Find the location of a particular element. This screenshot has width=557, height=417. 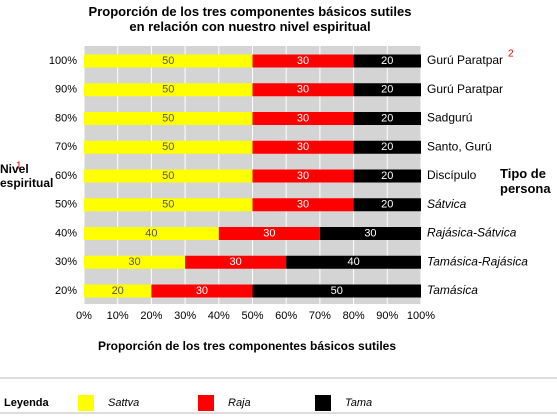

note-marker: 2 is located at coordinates (511, 54).